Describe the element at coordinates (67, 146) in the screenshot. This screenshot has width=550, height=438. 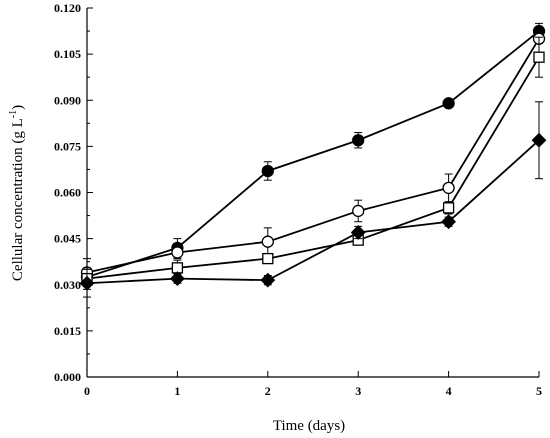
I see `y-tick-label: 0.075` at that location.